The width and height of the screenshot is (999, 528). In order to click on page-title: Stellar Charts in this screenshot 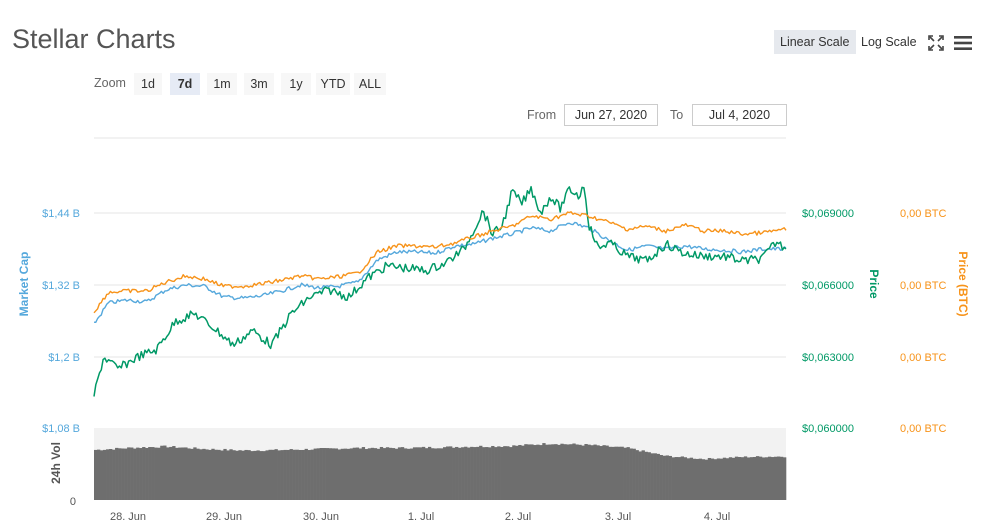, I will do `click(94, 39)`.